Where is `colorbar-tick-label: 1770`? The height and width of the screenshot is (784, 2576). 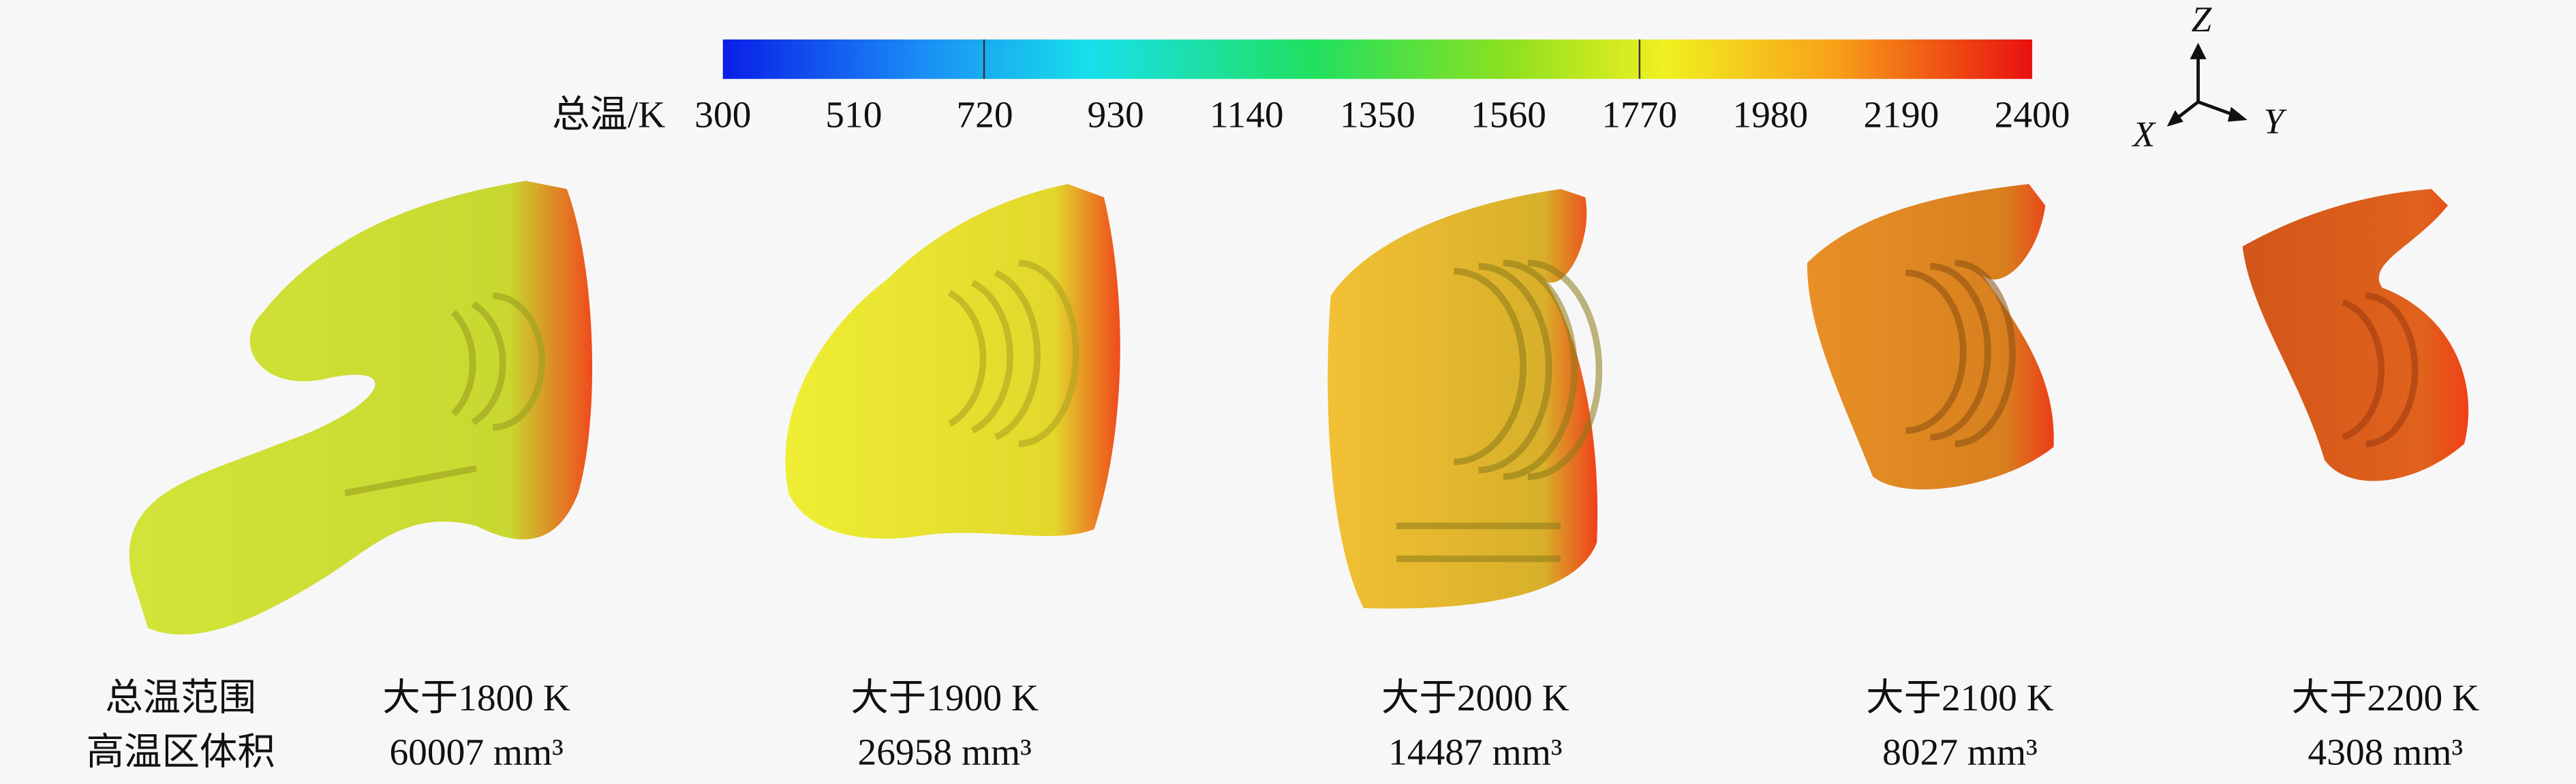
colorbar-tick-label: 1770 is located at coordinates (1639, 114).